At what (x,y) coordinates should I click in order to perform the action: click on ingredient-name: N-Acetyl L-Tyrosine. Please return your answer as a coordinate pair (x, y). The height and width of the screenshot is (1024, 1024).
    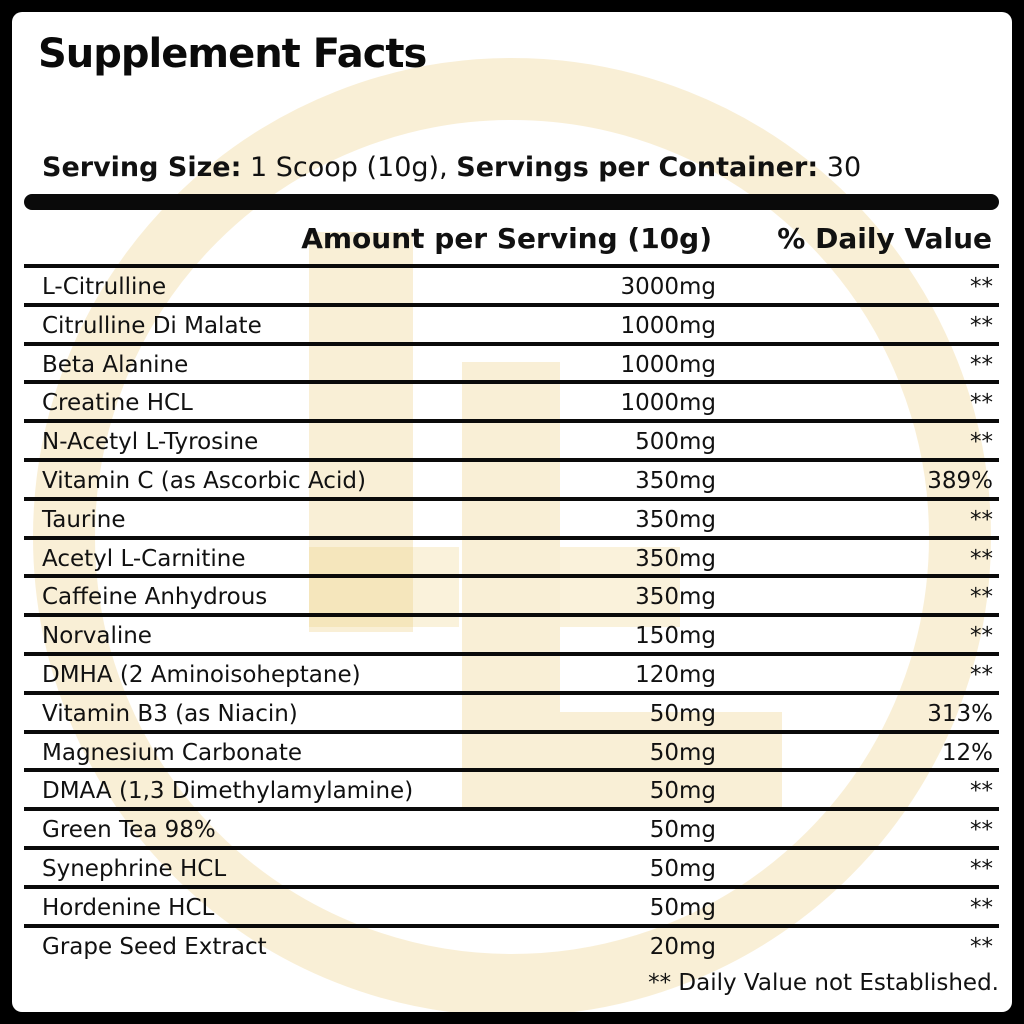
    Looking at the image, I should click on (150, 442).